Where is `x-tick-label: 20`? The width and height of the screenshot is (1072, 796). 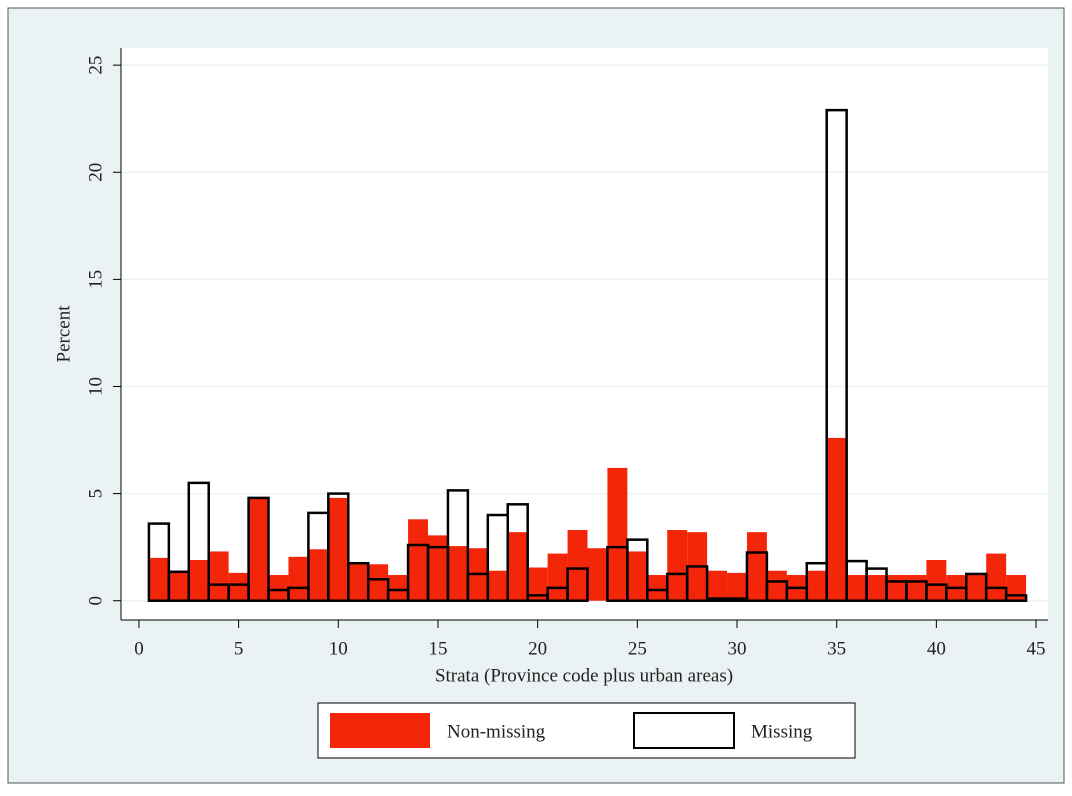 x-tick-label: 20 is located at coordinates (537, 648).